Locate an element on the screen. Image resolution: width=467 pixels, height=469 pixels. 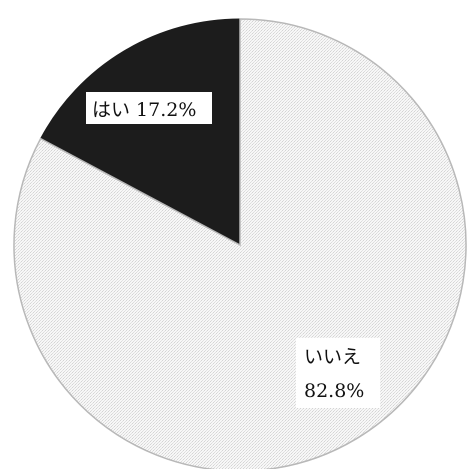
slice-label-hai-line-1: はい 17.2% is located at coordinates (144, 110).